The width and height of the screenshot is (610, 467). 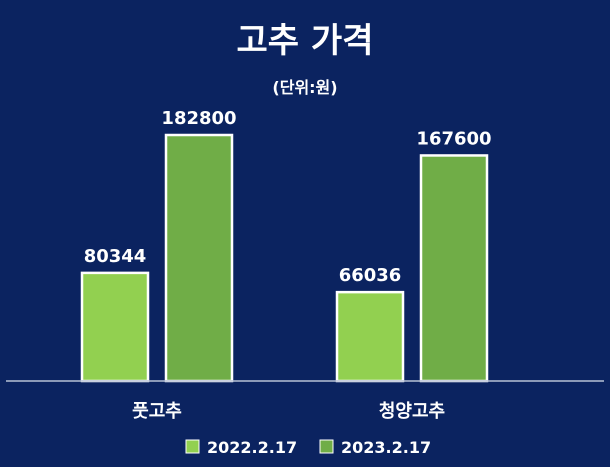 I want to click on legend-label-2: 2023.2.17, so click(x=386, y=447).